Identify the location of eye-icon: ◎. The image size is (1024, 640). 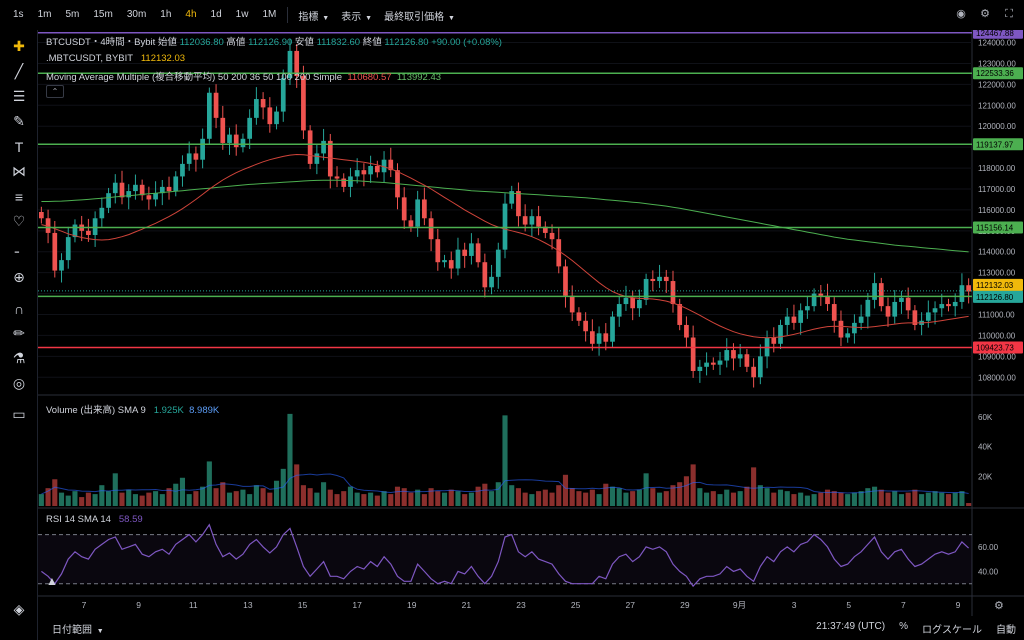
(19, 383).